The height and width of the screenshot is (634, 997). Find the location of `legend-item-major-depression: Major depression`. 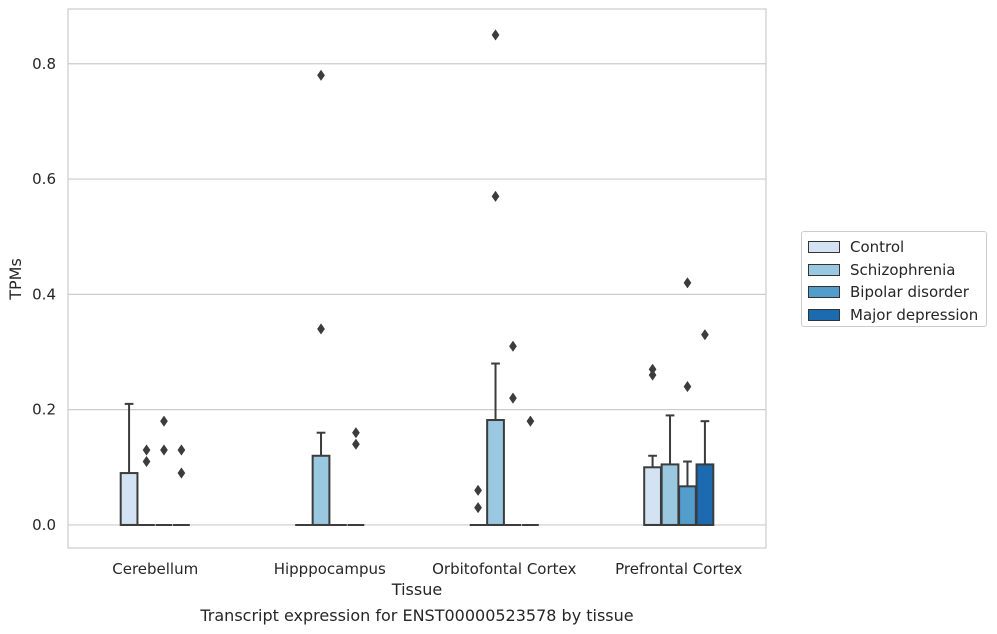

legend-item-major-depression: Major depression is located at coordinates (894, 315).